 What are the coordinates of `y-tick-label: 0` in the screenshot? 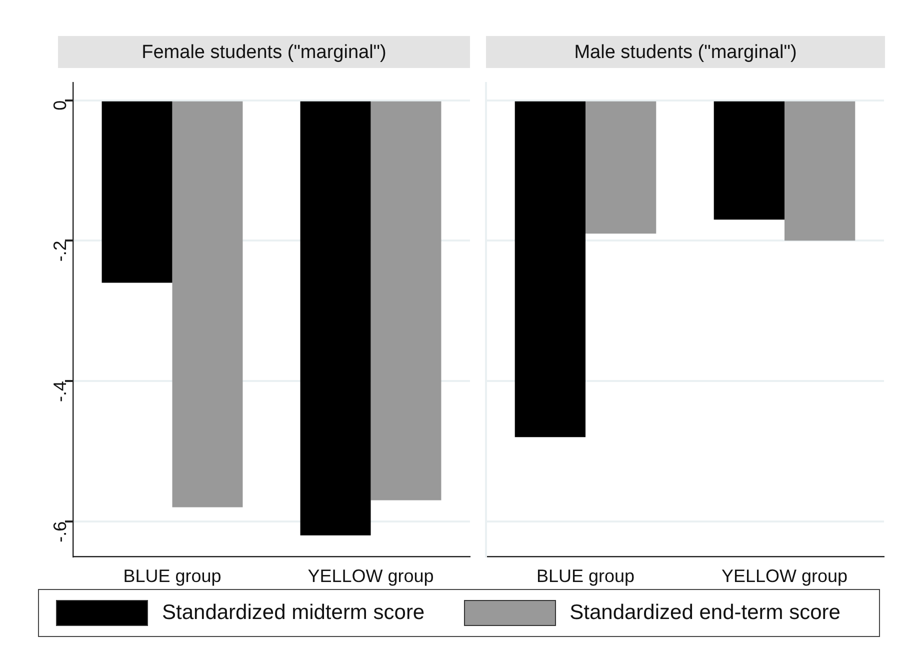 It's located at (60, 105).